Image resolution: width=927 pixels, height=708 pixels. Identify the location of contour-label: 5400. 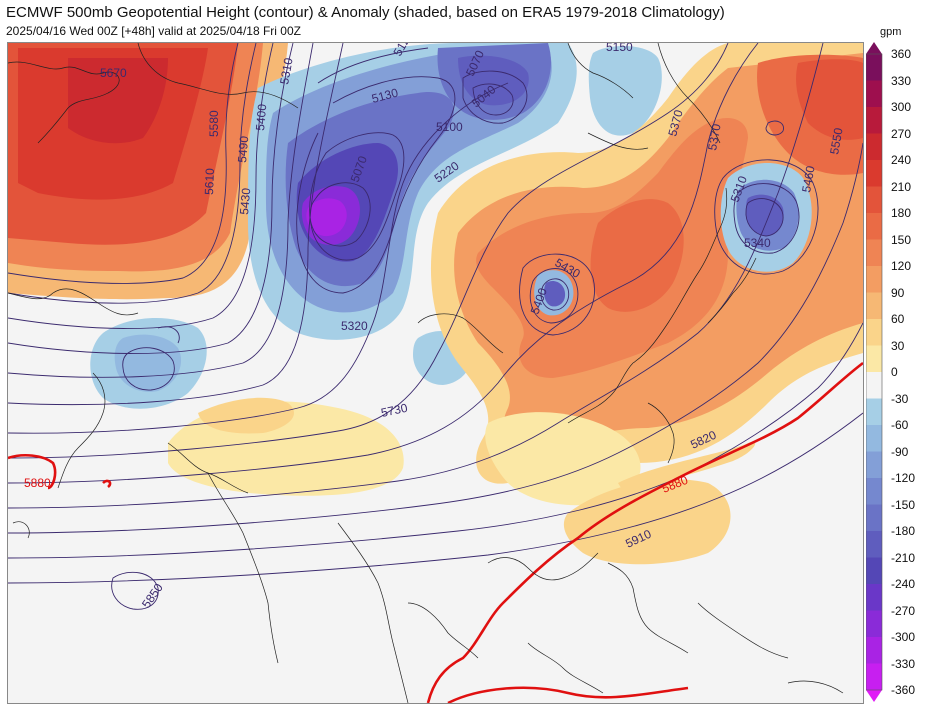
(261, 117).